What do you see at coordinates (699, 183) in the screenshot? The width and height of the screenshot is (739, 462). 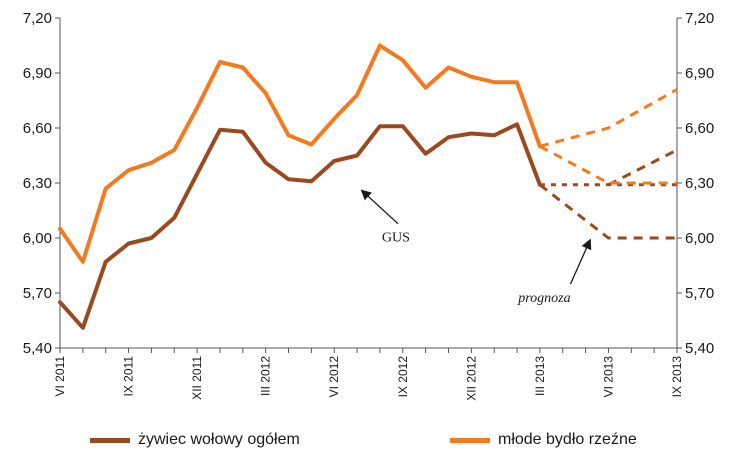 I see `y-tick-label-right: 6,30` at bounding box center [699, 183].